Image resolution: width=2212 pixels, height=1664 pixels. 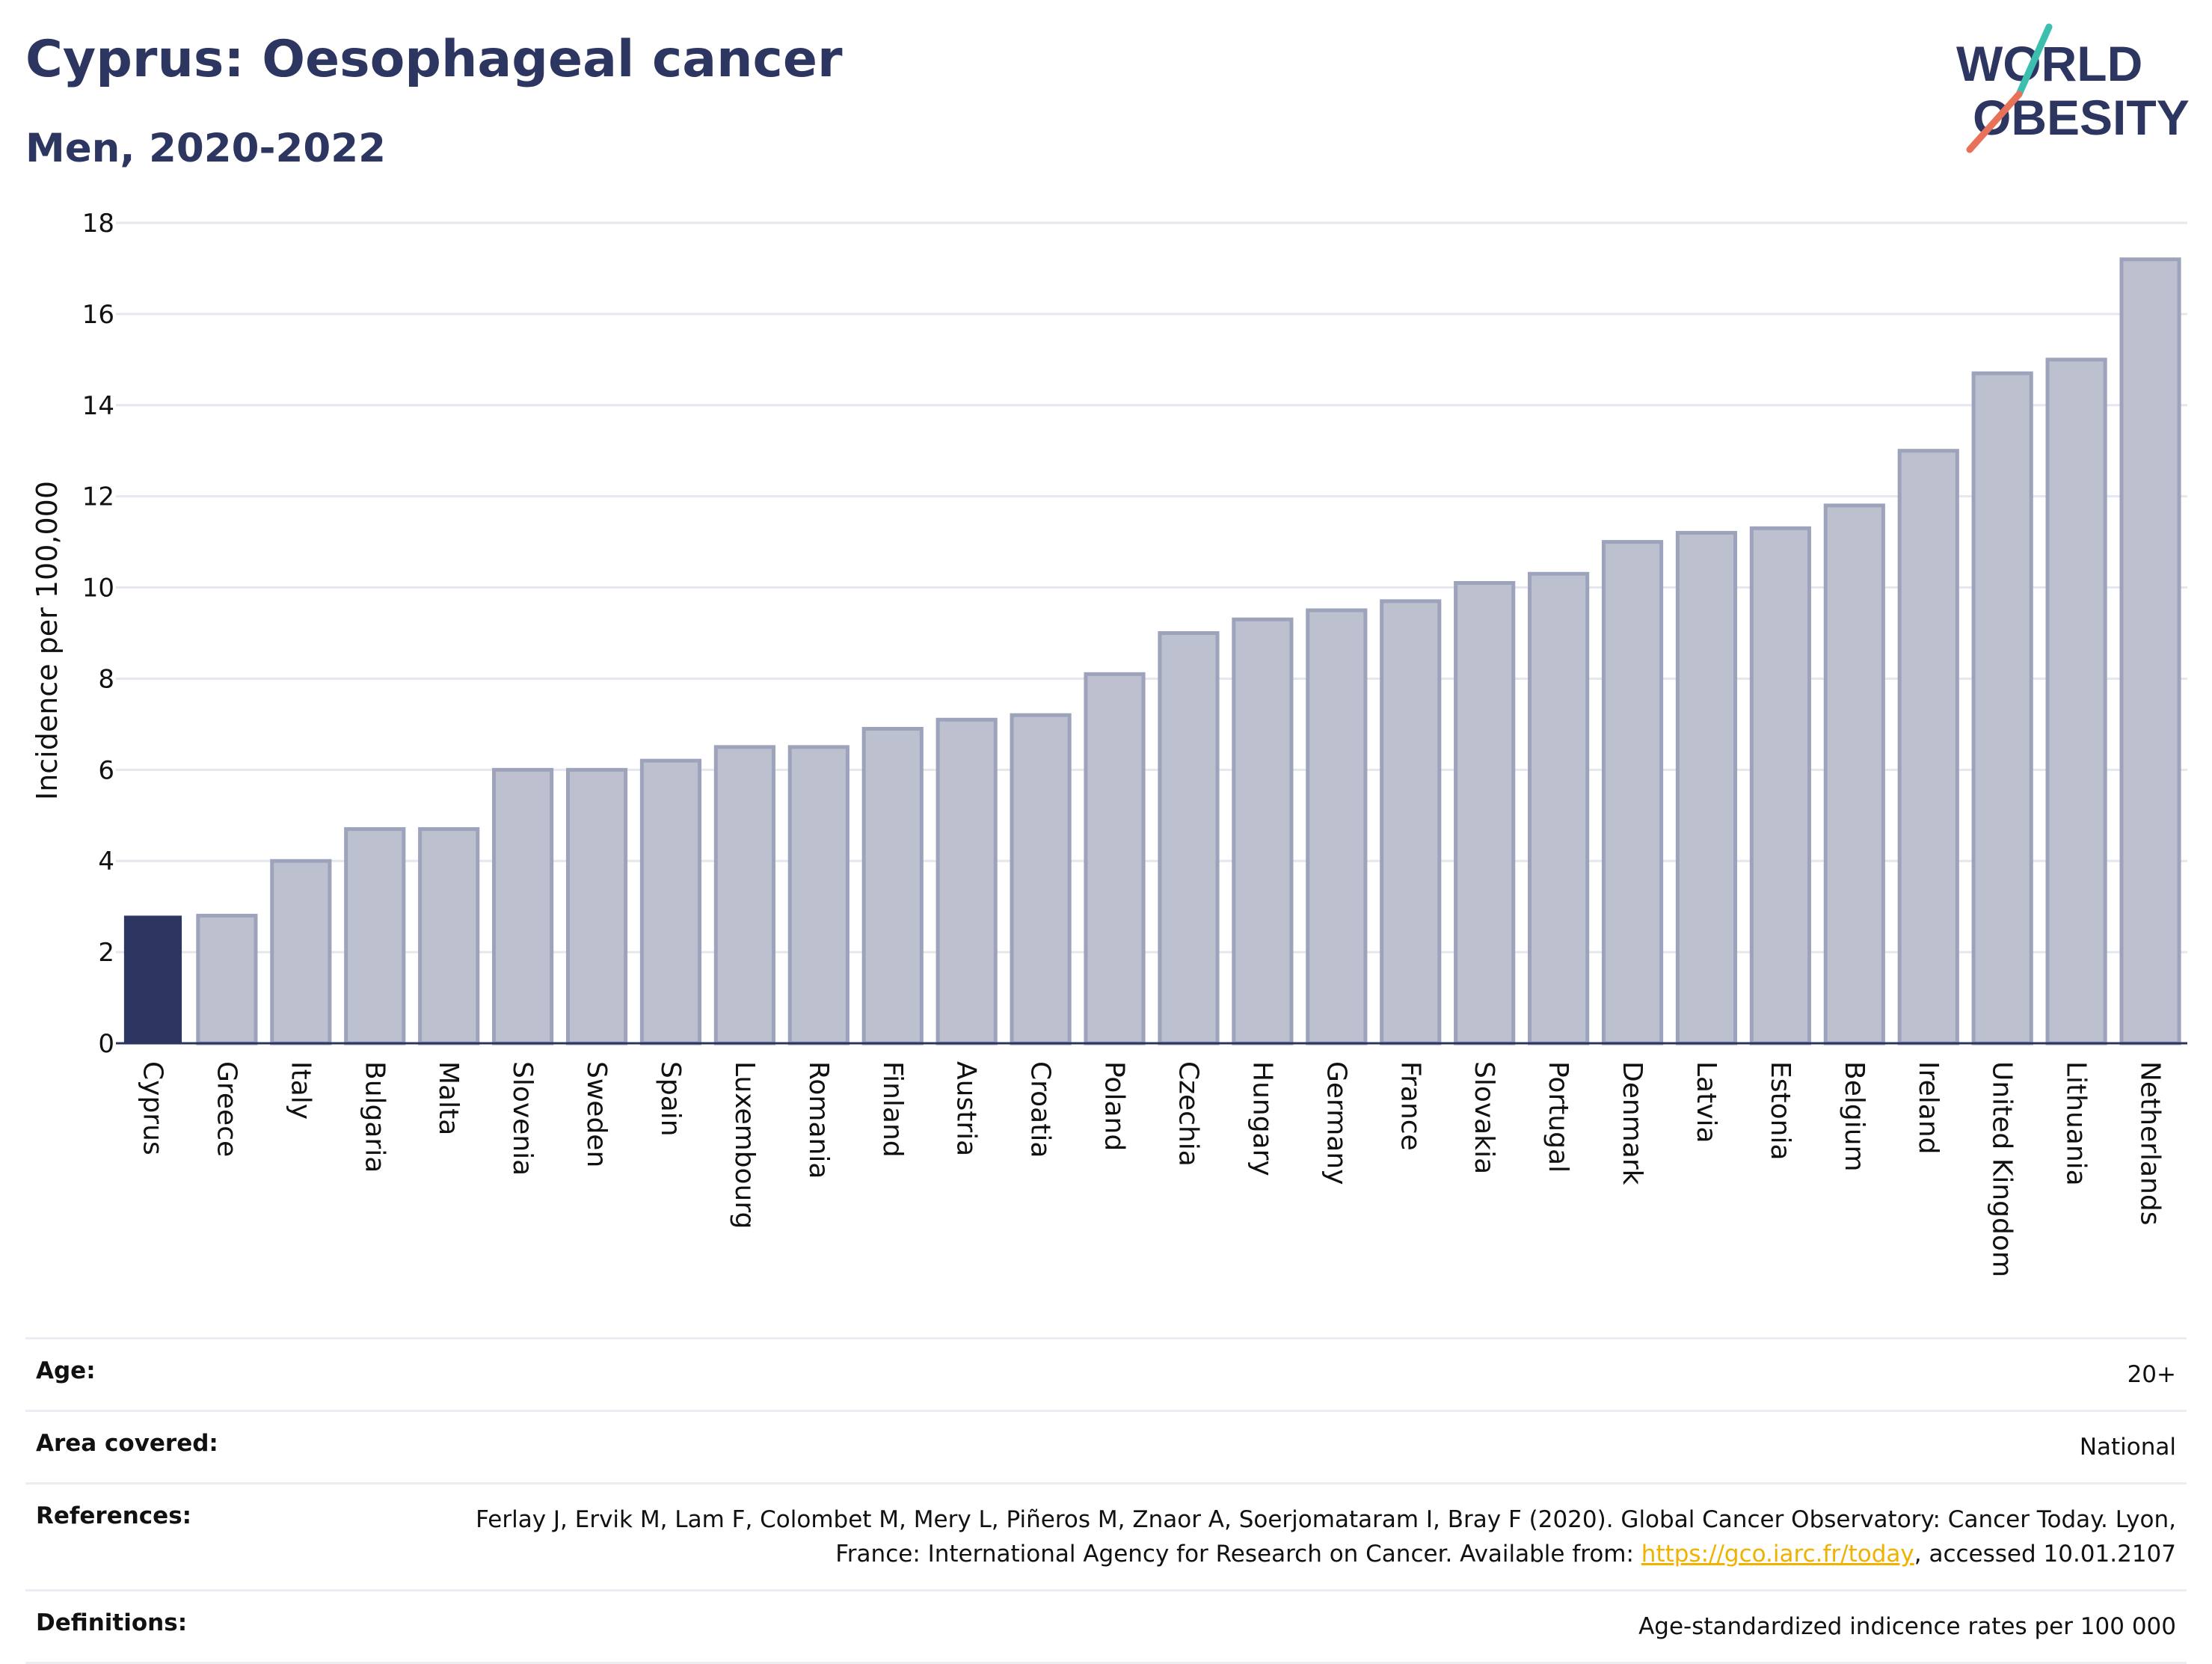 What do you see at coordinates (1114, 1106) in the screenshot?
I see `x-tick-label: Poland` at bounding box center [1114, 1106].